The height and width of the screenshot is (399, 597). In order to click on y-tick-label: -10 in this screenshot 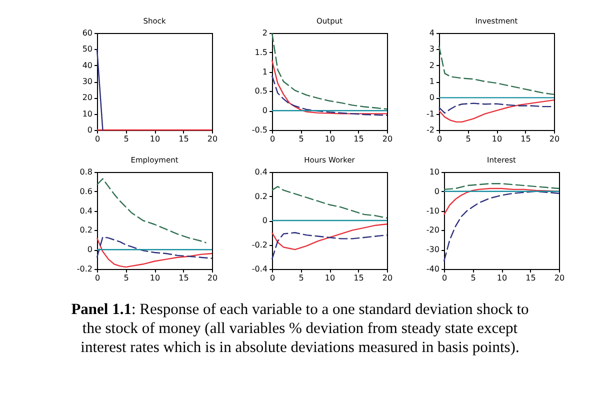, I will do `click(433, 211)`.